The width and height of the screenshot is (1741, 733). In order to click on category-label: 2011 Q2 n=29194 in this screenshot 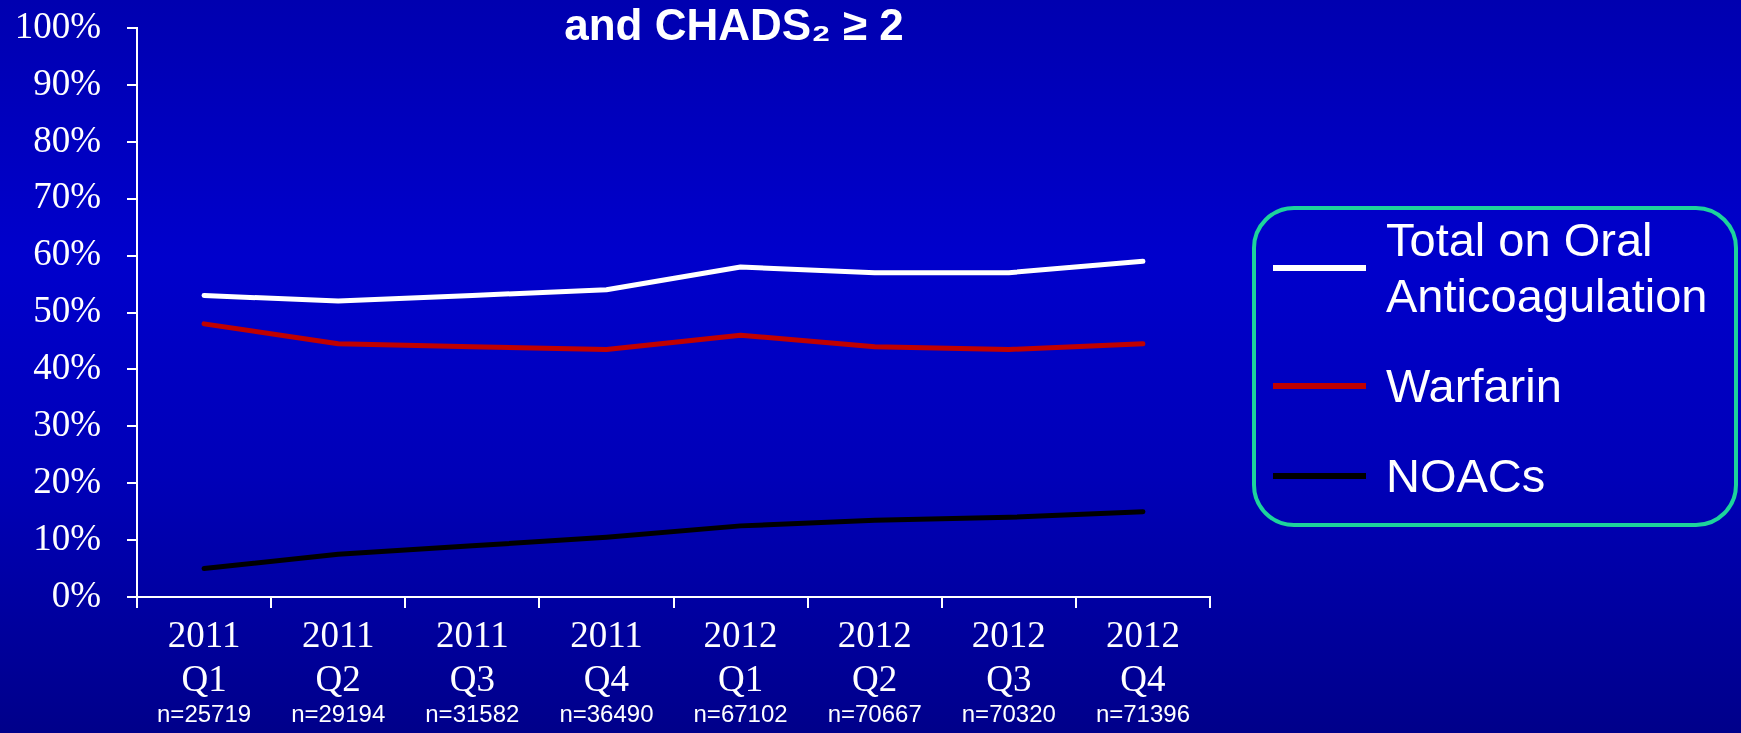, I will do `click(338, 670)`.